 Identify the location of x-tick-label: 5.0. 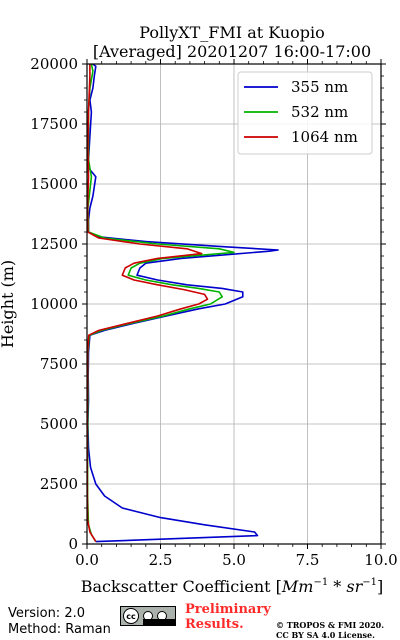
(234, 560).